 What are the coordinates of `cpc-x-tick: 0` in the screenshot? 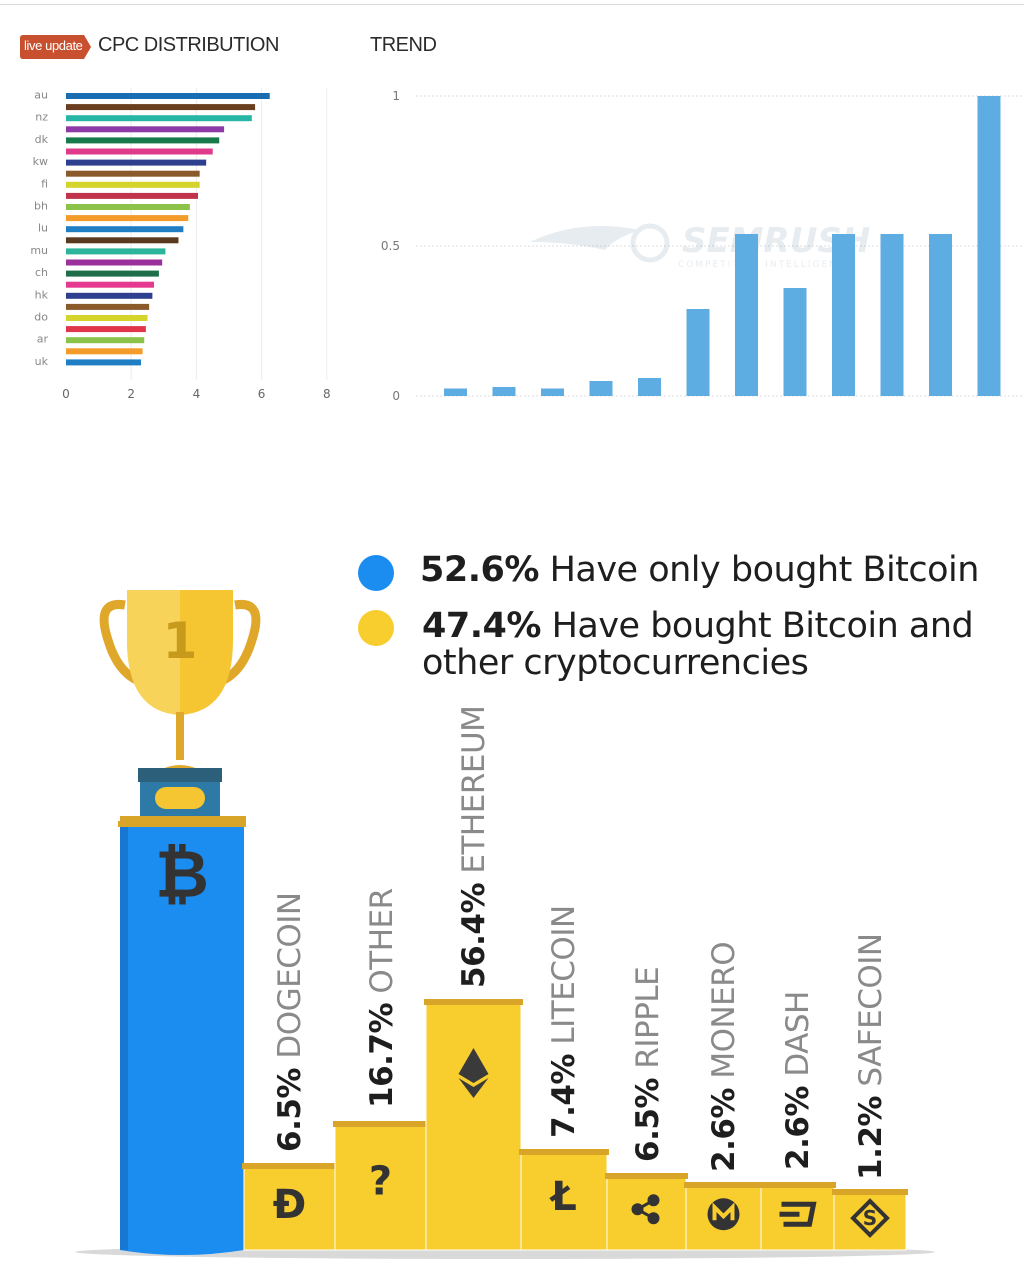 It's located at (66, 394).